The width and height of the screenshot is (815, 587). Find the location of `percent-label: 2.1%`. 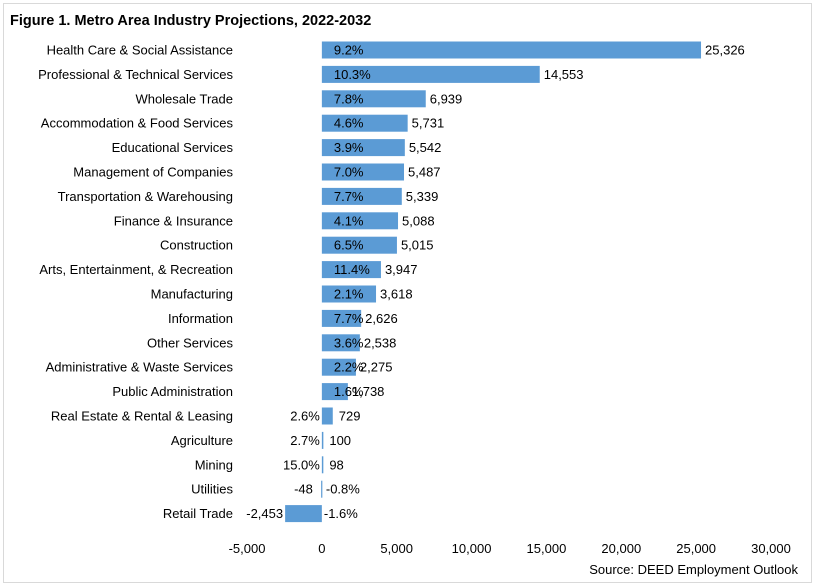

percent-label: 2.1% is located at coordinates (349, 294).